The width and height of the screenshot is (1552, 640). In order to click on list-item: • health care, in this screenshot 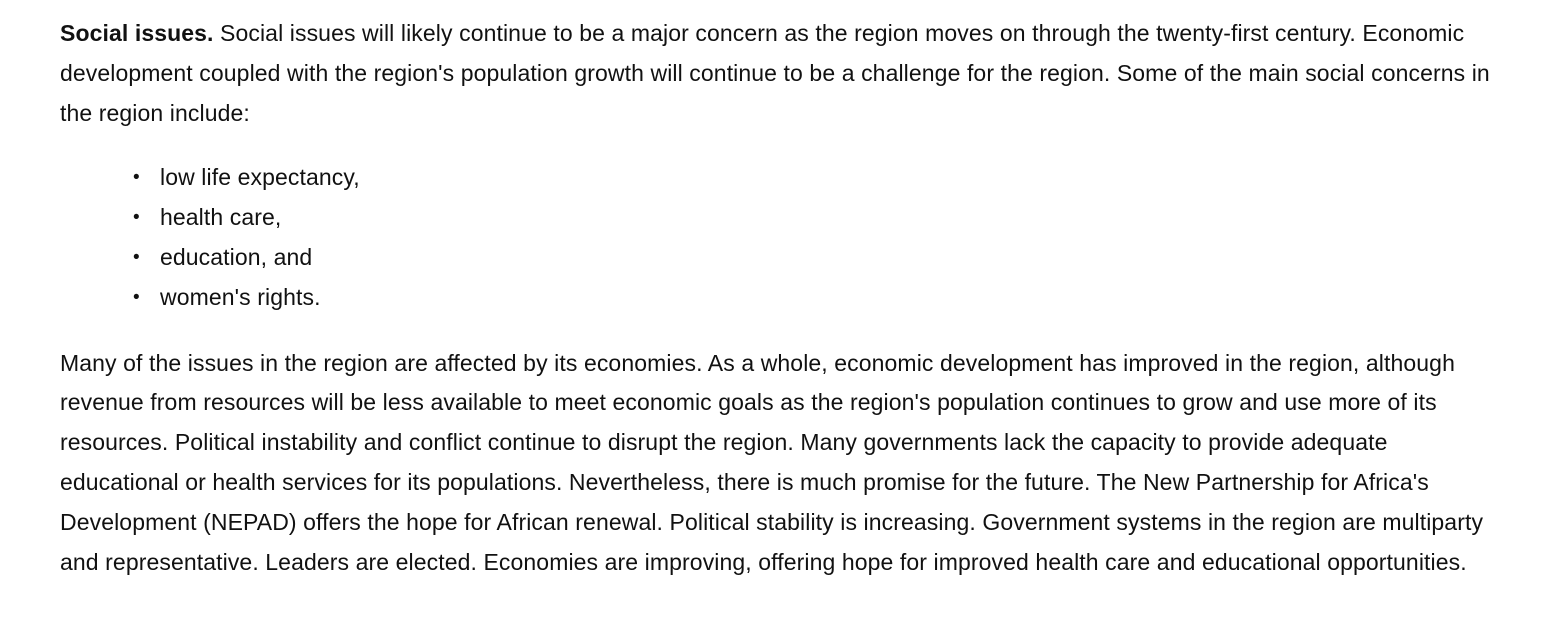, I will do `click(816, 218)`.